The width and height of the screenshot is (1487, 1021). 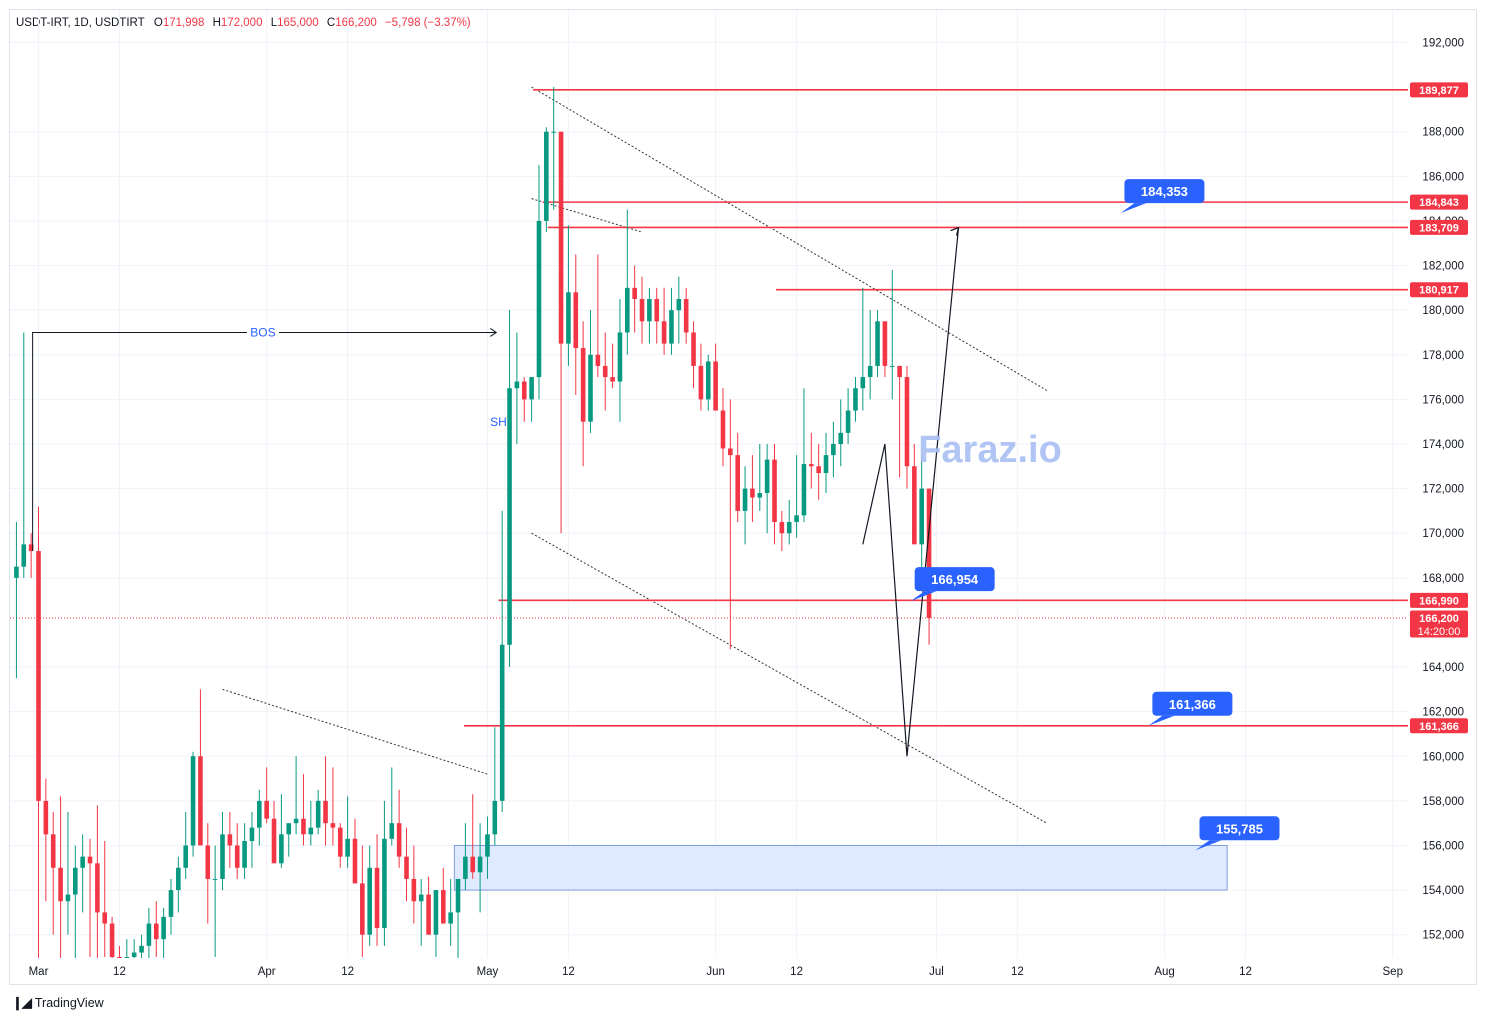 I want to click on y-tick-label: 192,000, so click(x=1443, y=44).